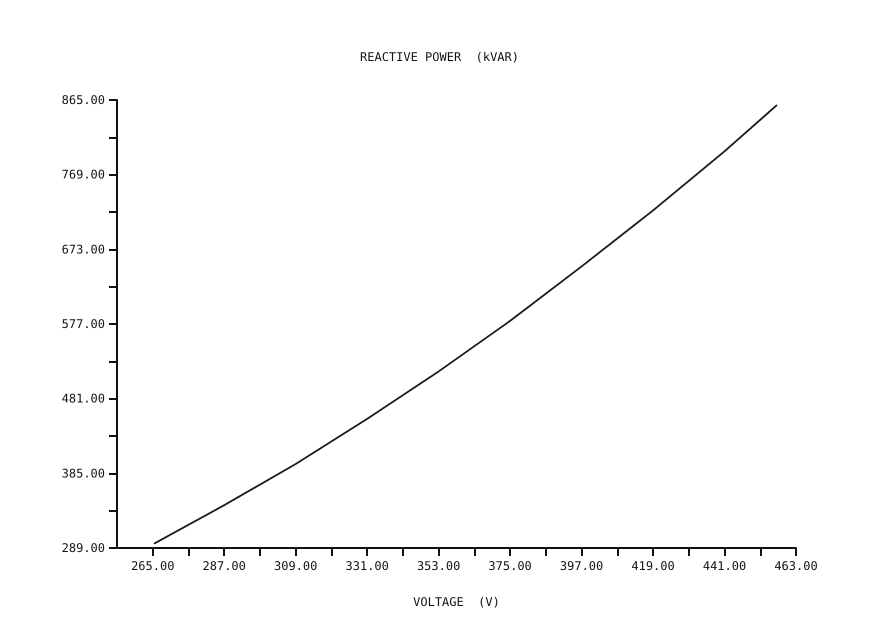  What do you see at coordinates (439, 57) in the screenshot?
I see `chart-title: REACTIVE POWER (kVAR)` at bounding box center [439, 57].